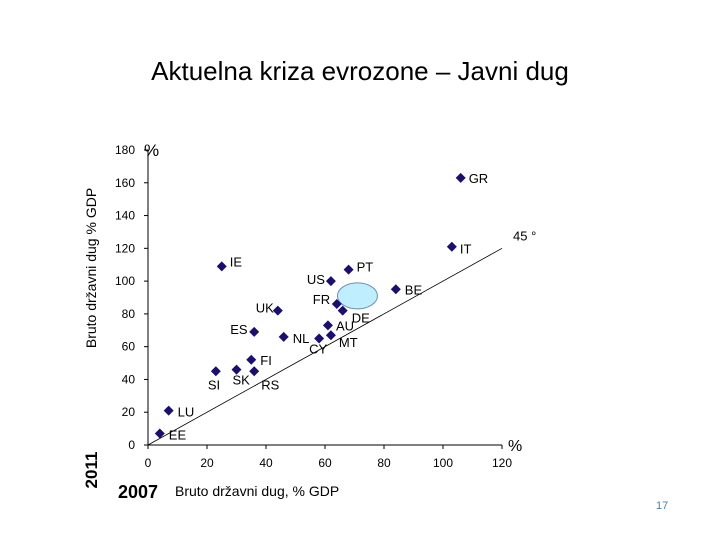  What do you see at coordinates (384, 463) in the screenshot?
I see `x-tick-label: 80` at bounding box center [384, 463].